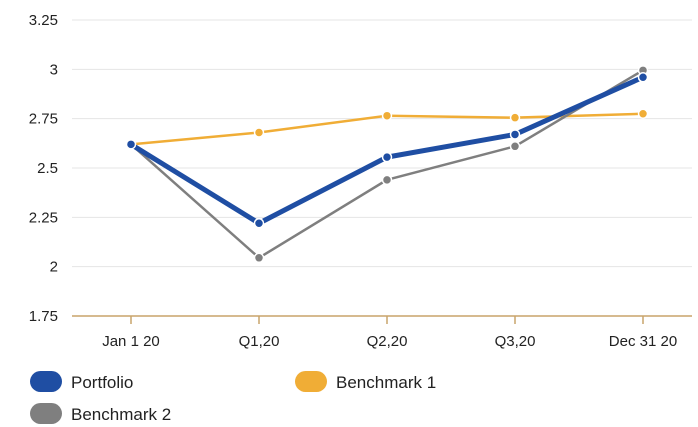 The width and height of the screenshot is (698, 427). I want to click on y-tick-label: 3.25, so click(43, 20).